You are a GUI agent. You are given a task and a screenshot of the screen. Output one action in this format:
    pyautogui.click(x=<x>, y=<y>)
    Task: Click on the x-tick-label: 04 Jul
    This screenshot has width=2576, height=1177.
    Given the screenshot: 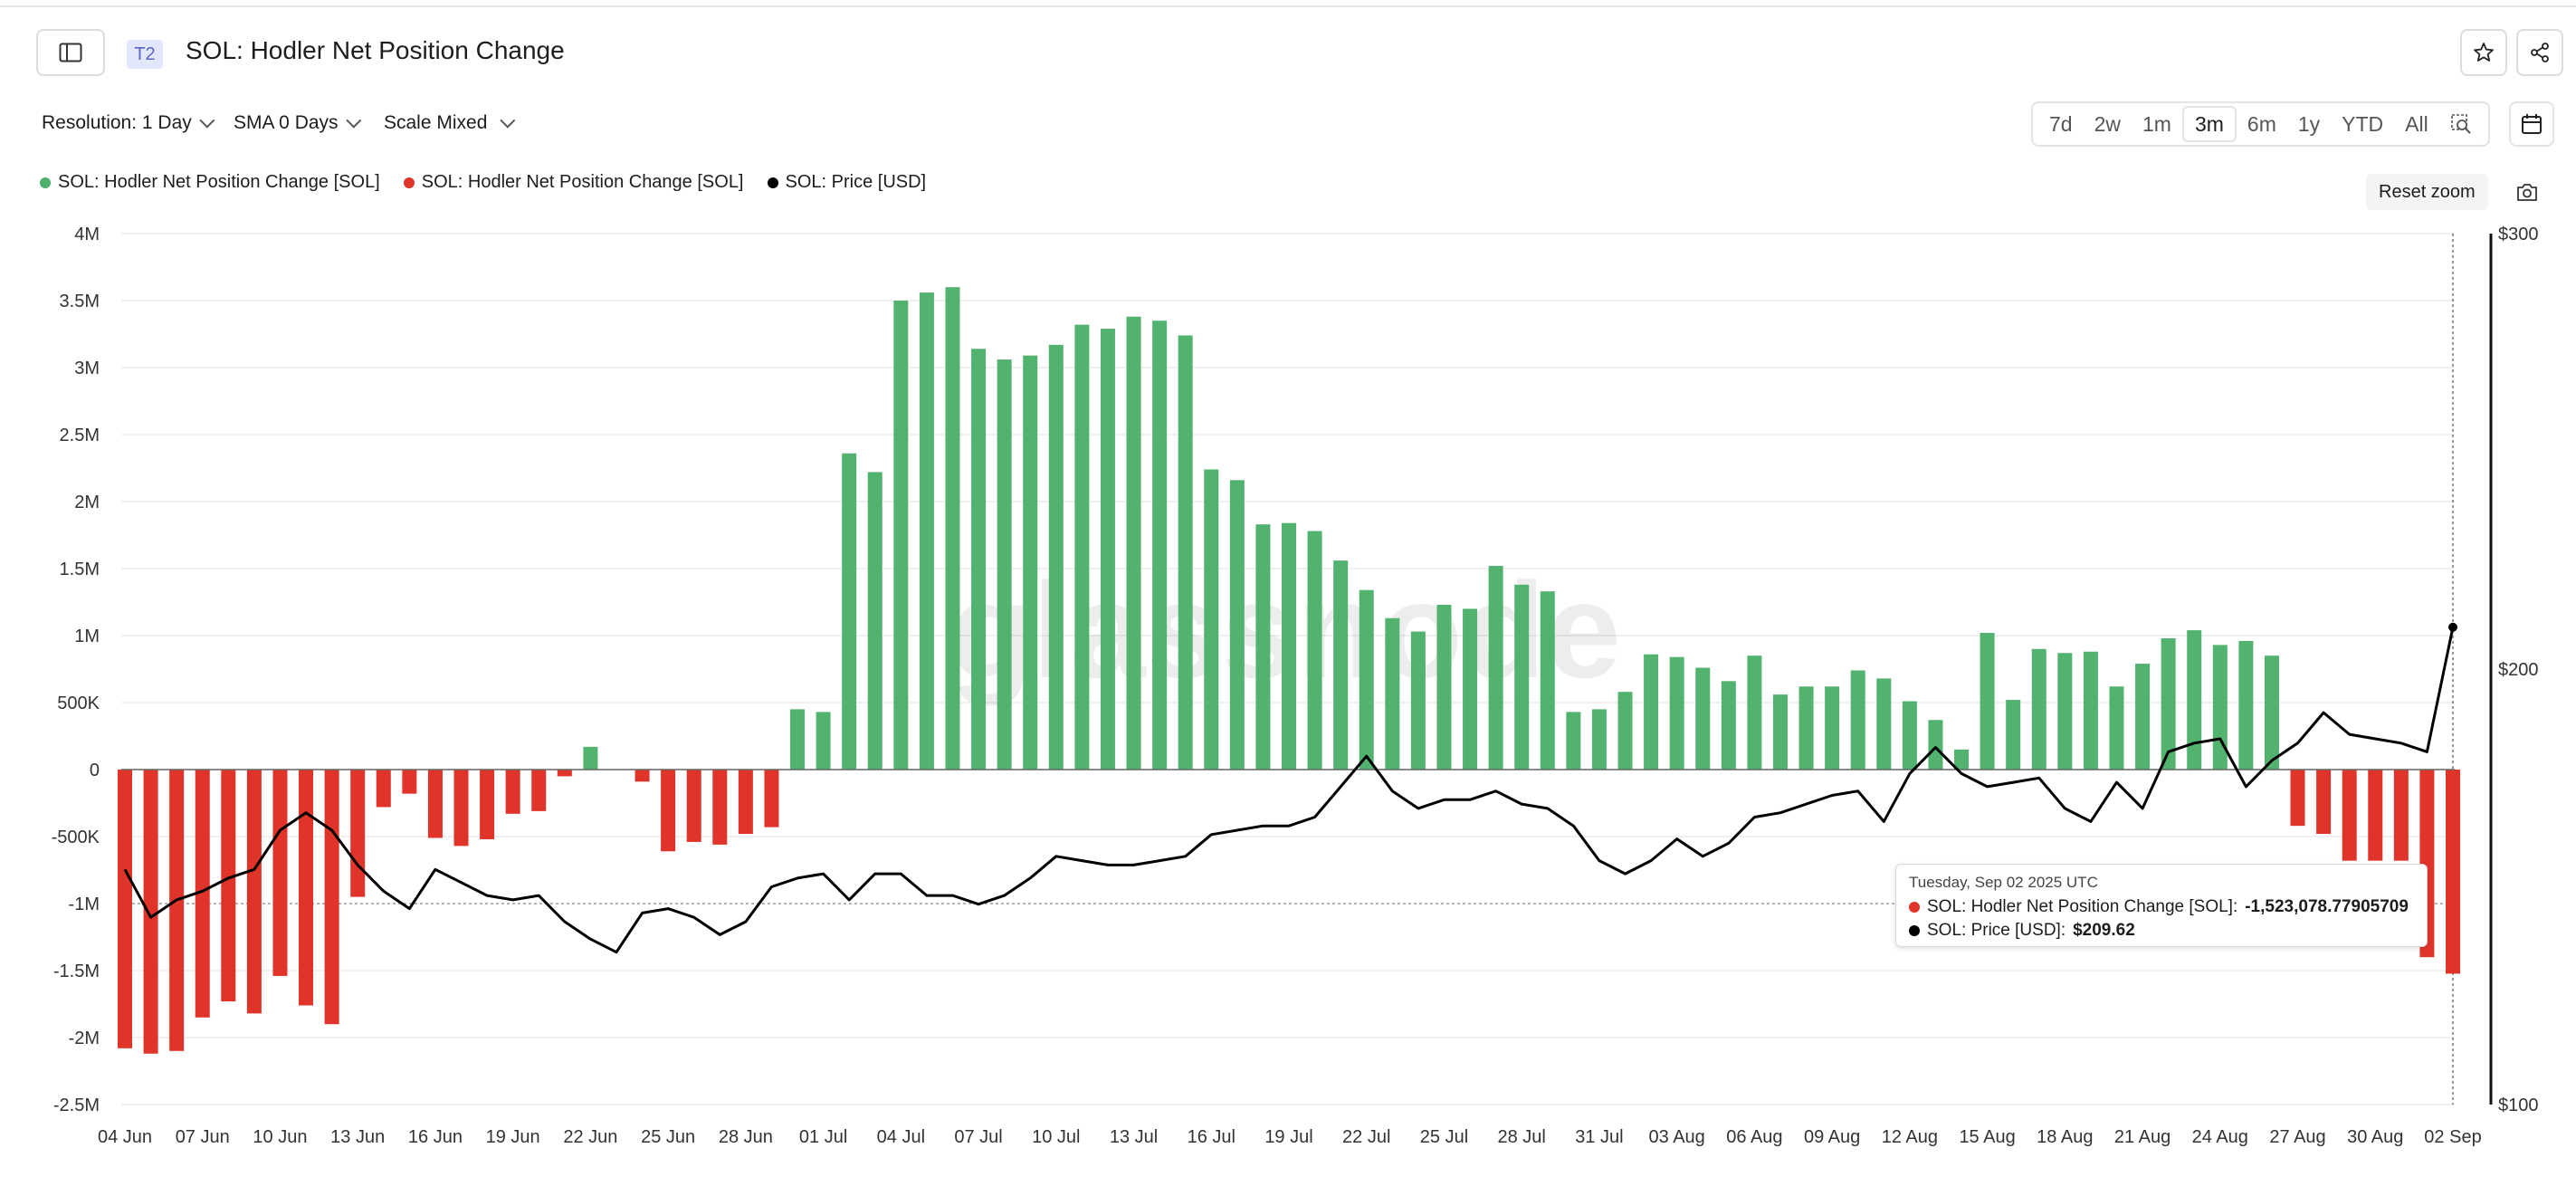 What is the action you would take?
    pyautogui.click(x=901, y=1137)
    